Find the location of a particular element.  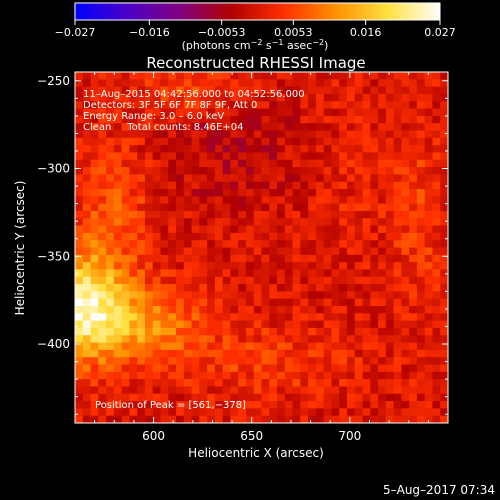

annotation-energy-range: Energy Range: 3.0 – 6.0 keV is located at coordinates (153, 116).